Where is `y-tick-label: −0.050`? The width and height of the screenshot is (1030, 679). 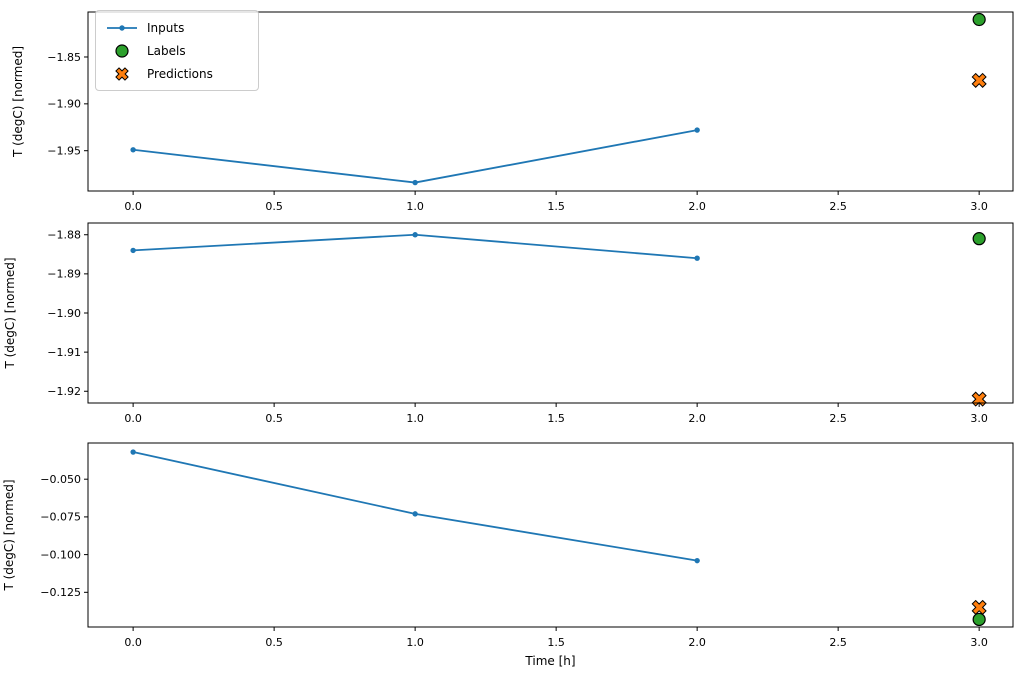 y-tick-label: −0.050 is located at coordinates (60, 479).